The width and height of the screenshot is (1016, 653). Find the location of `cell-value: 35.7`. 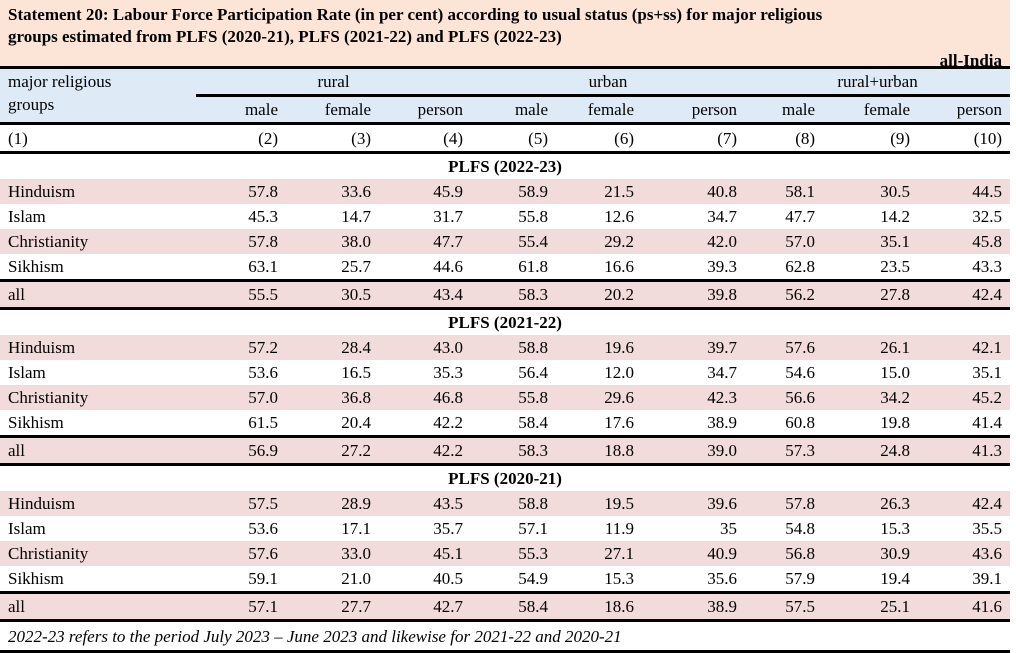

cell-value: 35.7 is located at coordinates (448, 528).